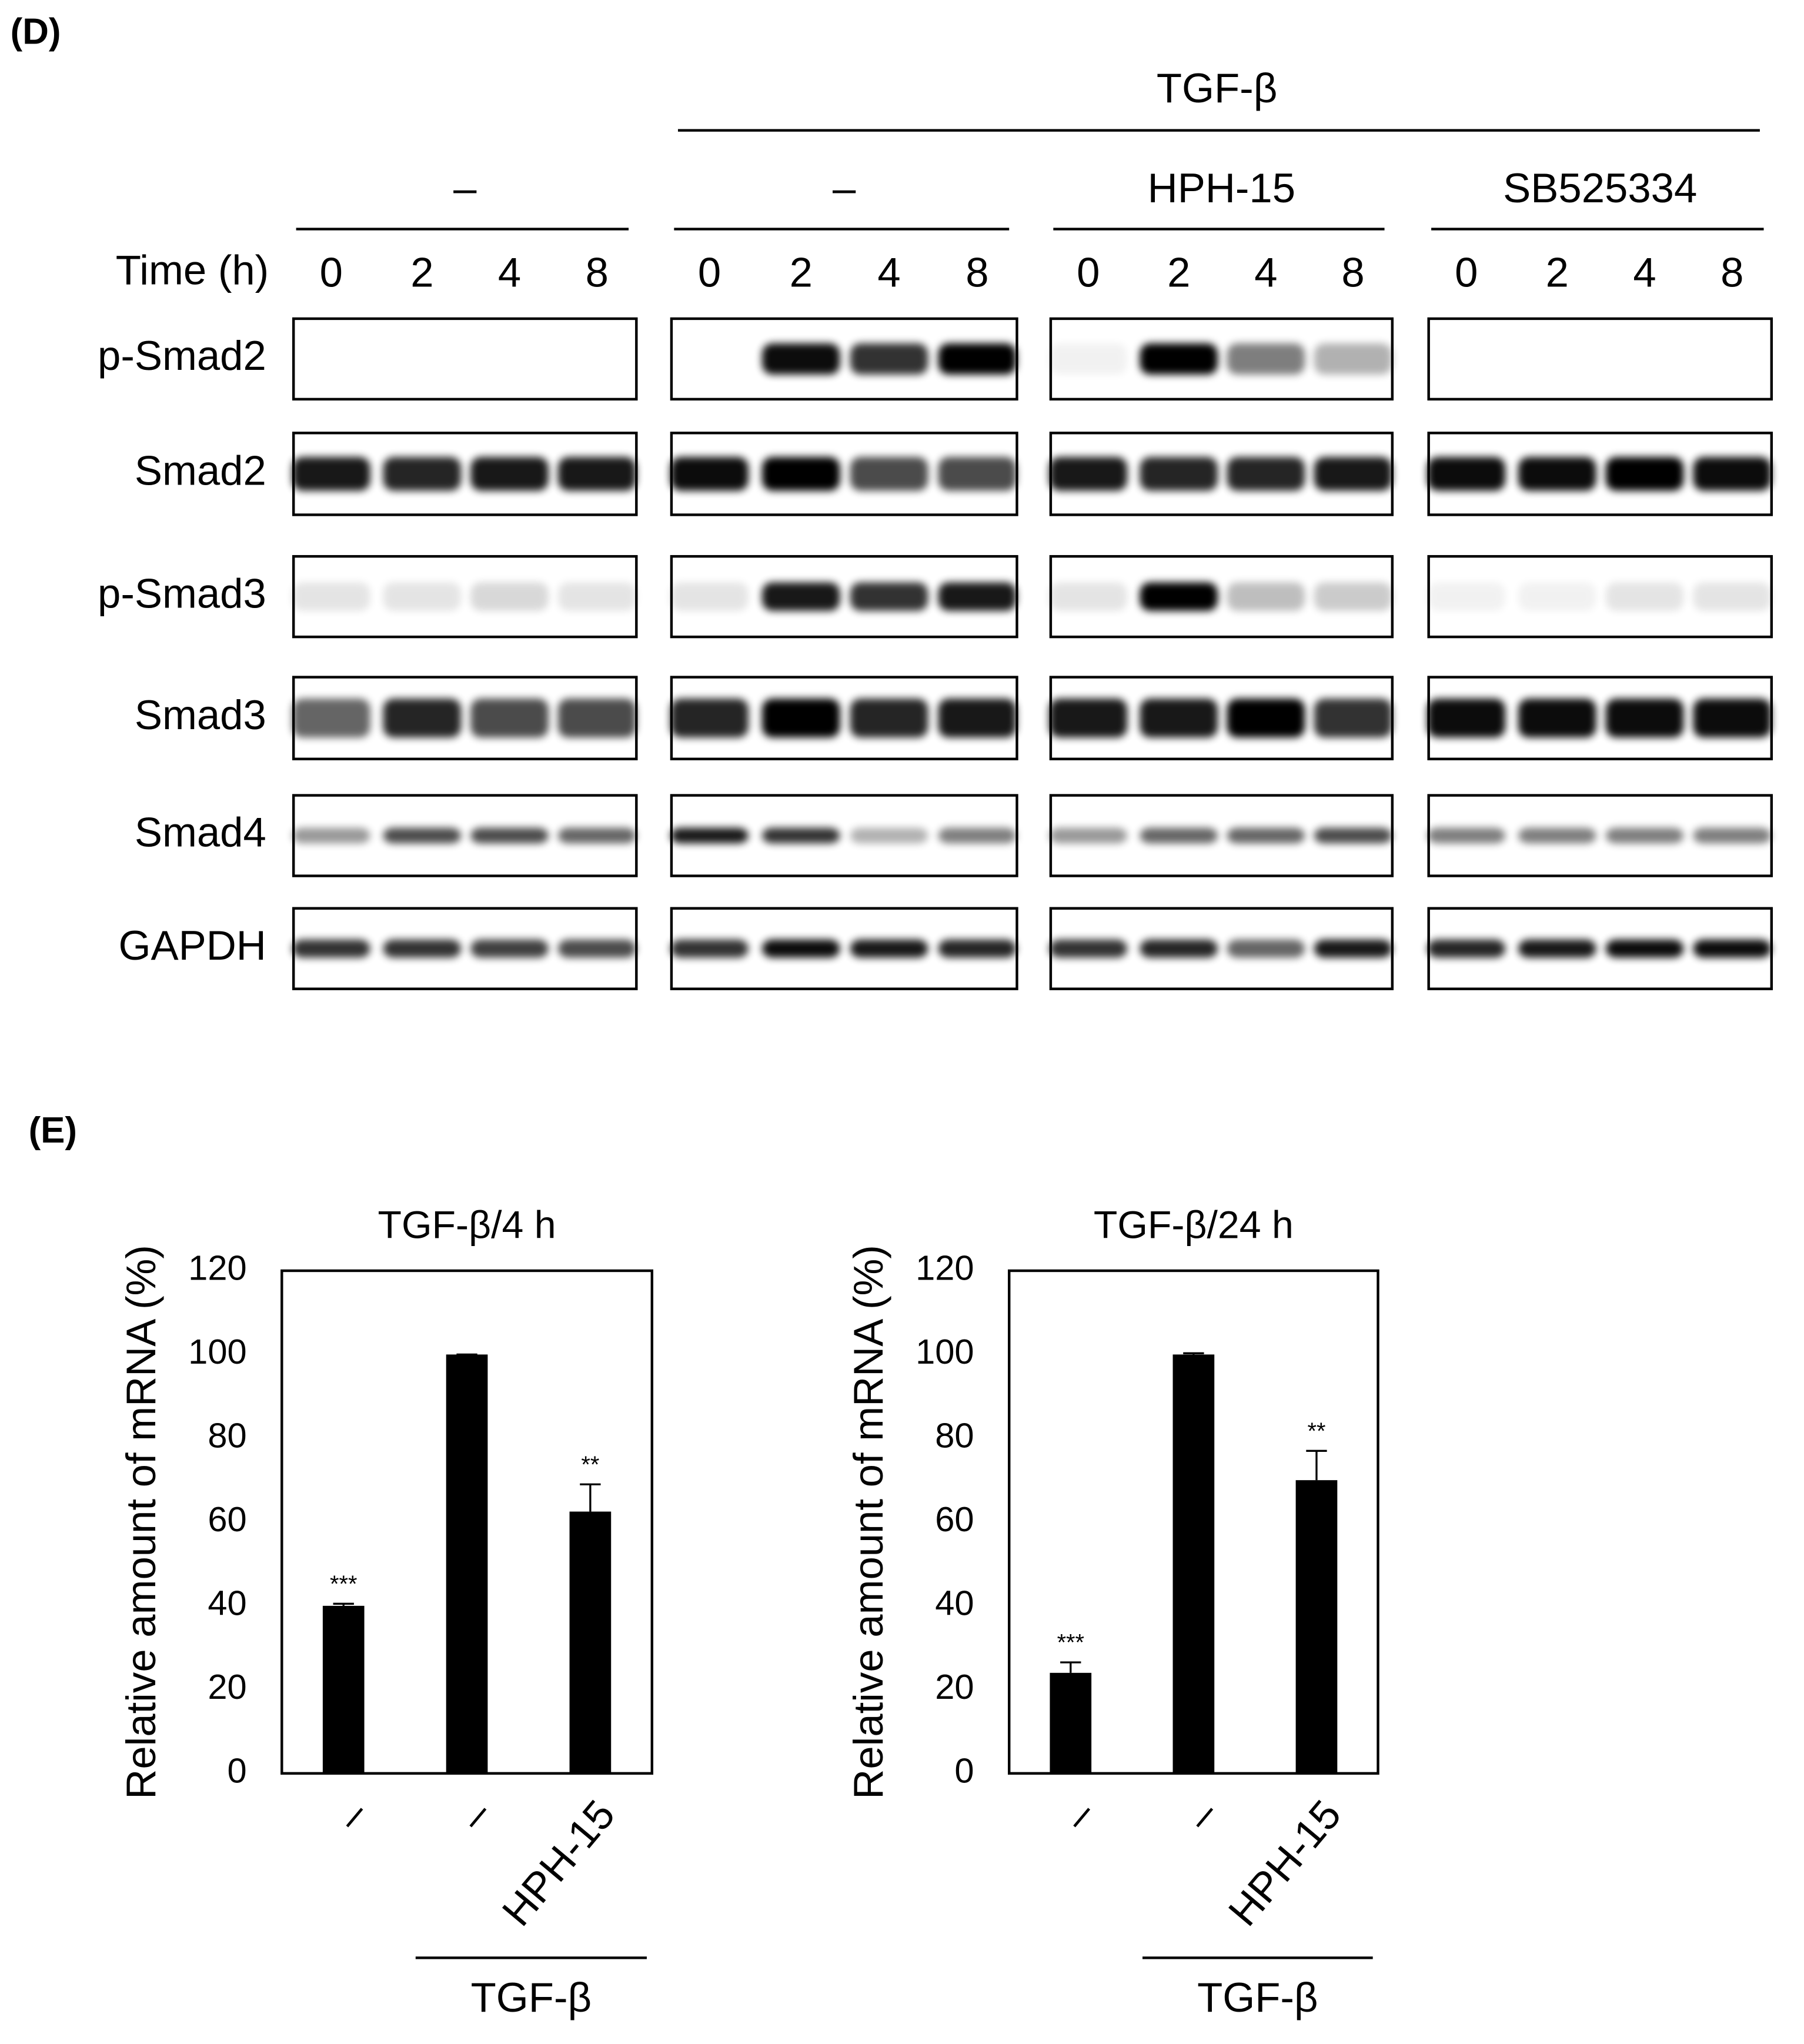  I want to click on y-tick-label: 80, so click(227, 1435).